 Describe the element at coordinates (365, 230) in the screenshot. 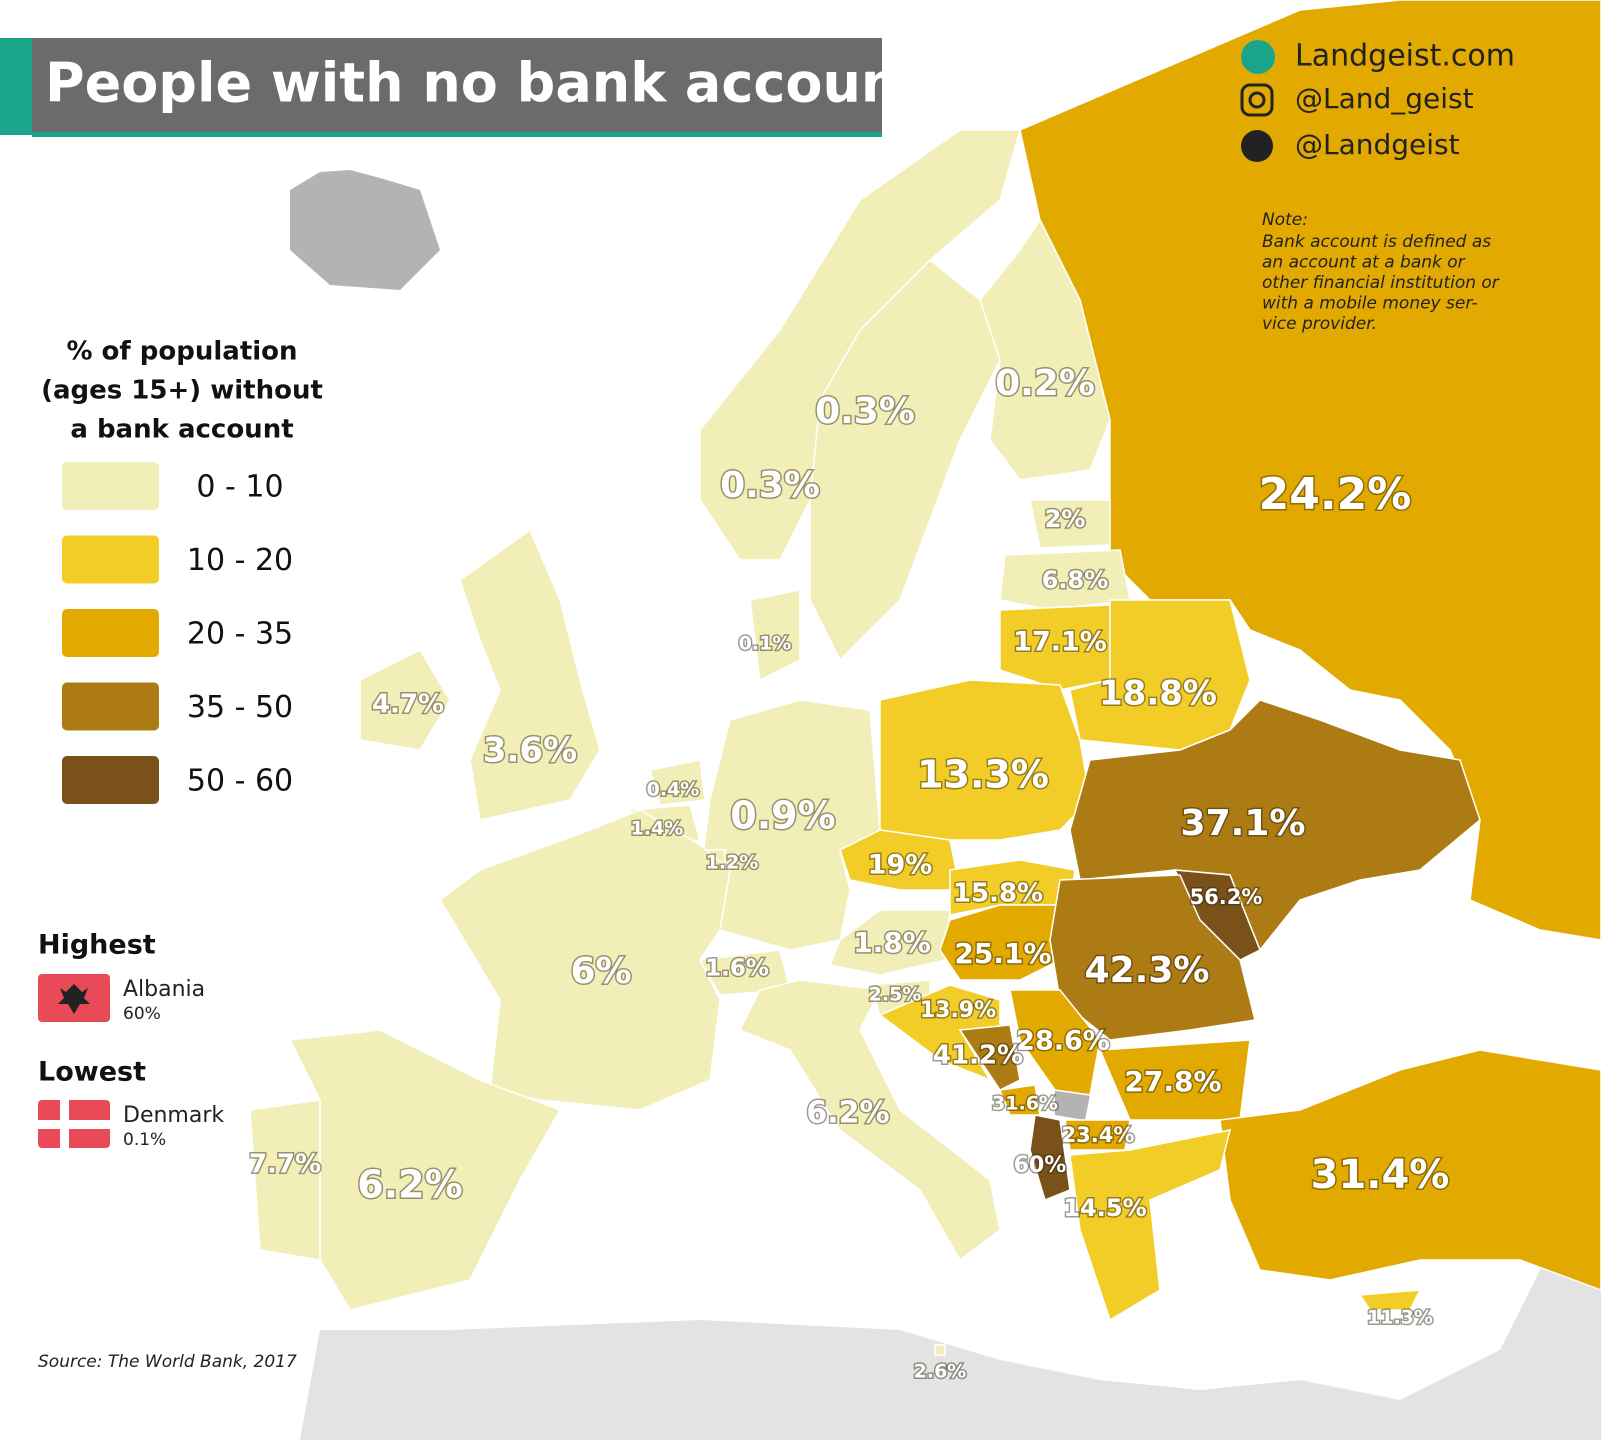

I see `iceland` at that location.